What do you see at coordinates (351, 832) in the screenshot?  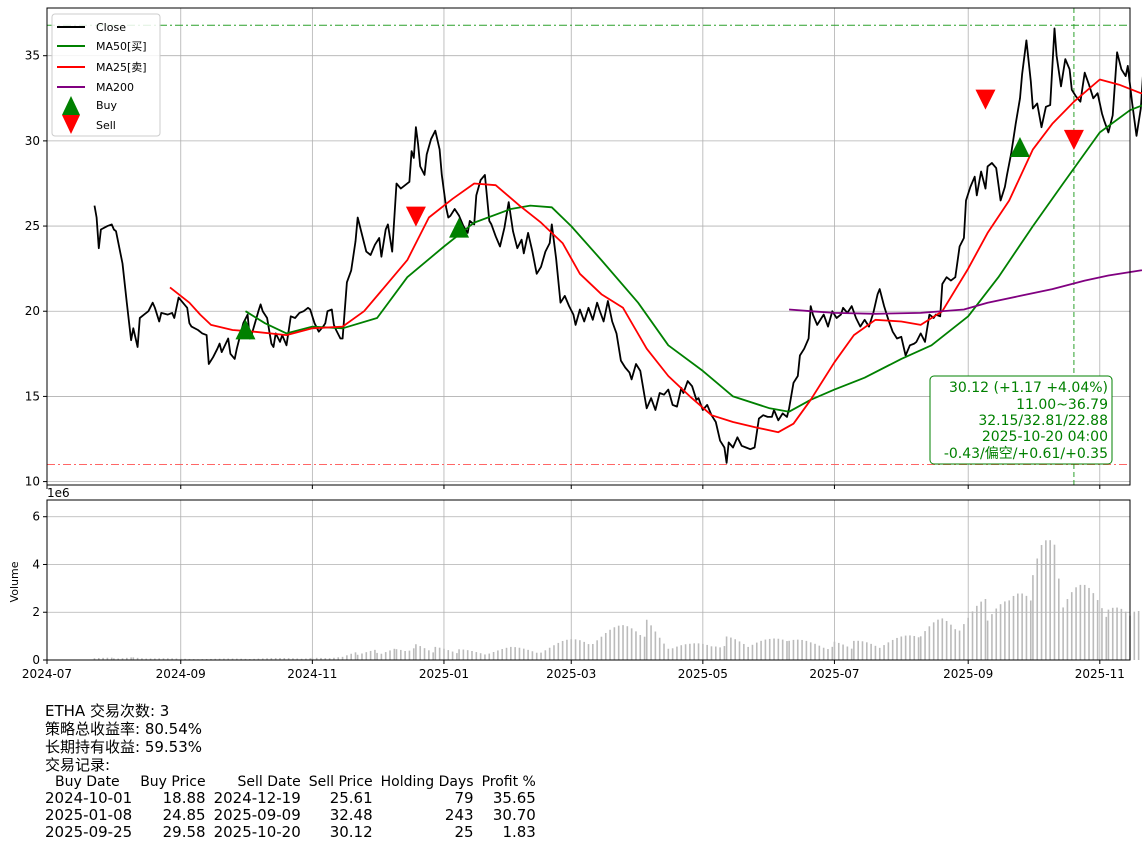 I see `cell-sell-price: 30.12` at bounding box center [351, 832].